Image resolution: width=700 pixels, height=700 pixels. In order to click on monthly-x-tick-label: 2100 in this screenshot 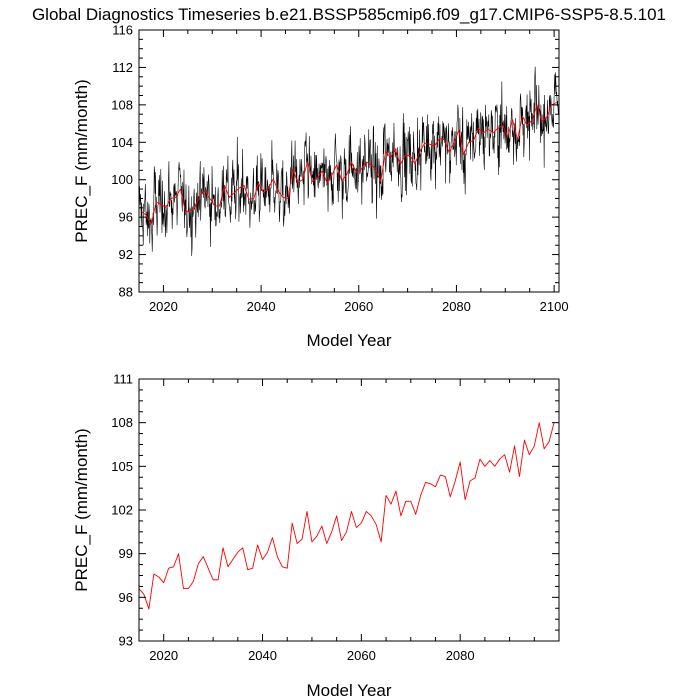, I will do `click(554, 306)`.